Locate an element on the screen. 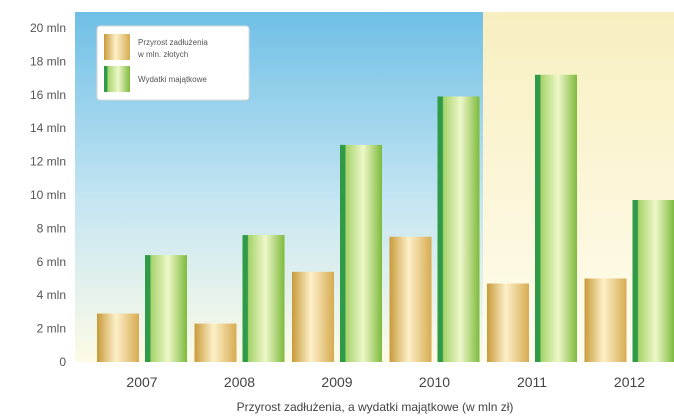 Image resolution: width=674 pixels, height=420 pixels. y-tick-label: 2 mln is located at coordinates (51, 329).